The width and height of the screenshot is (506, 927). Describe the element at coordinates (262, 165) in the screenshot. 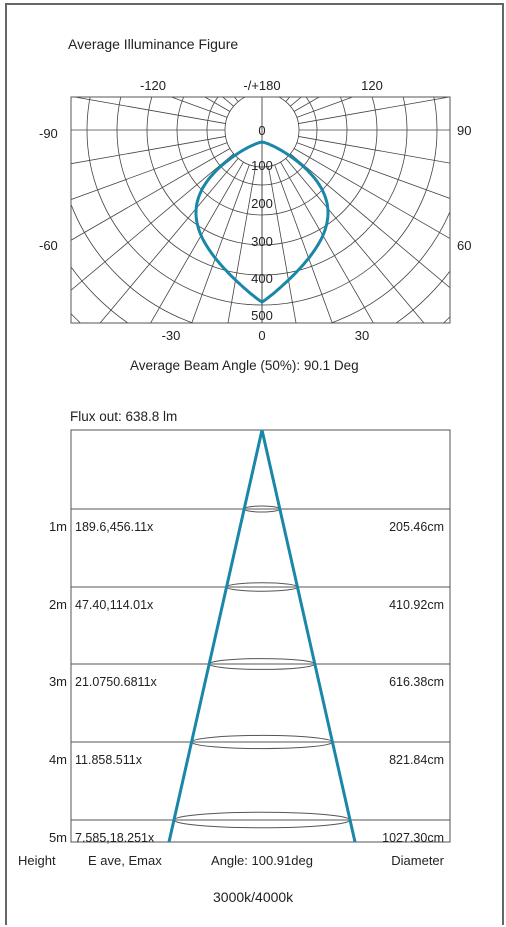

I see `radial-label: 100` at that location.